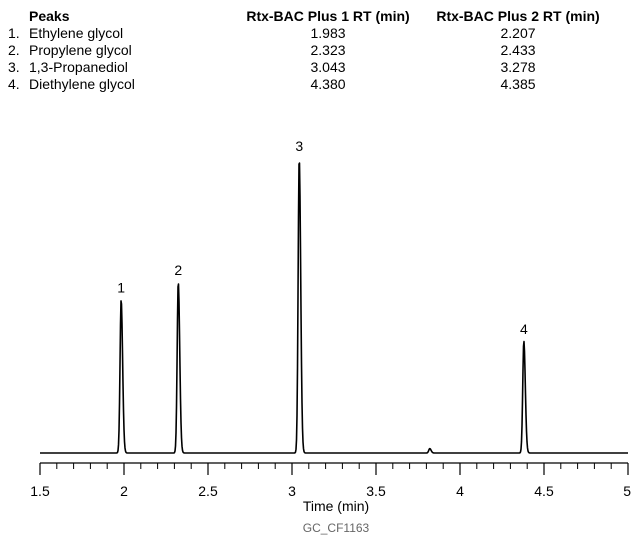 Image resolution: width=632 pixels, height=538 pixels. I want to click on peak-label: 1, so click(121, 288).